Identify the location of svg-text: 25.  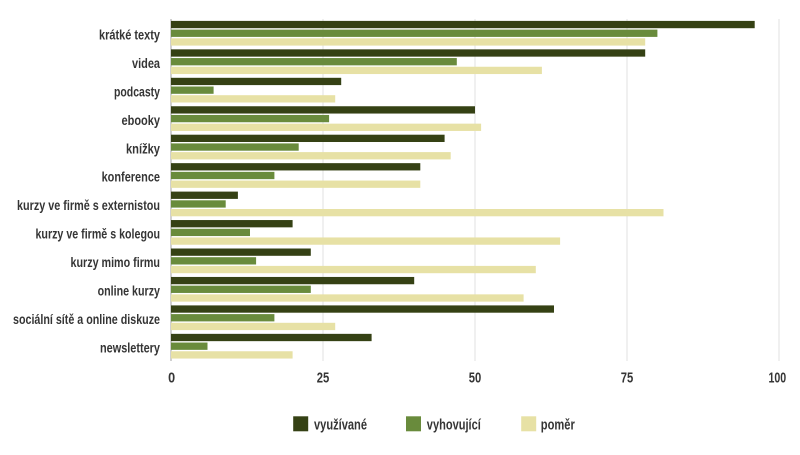
(323, 379).